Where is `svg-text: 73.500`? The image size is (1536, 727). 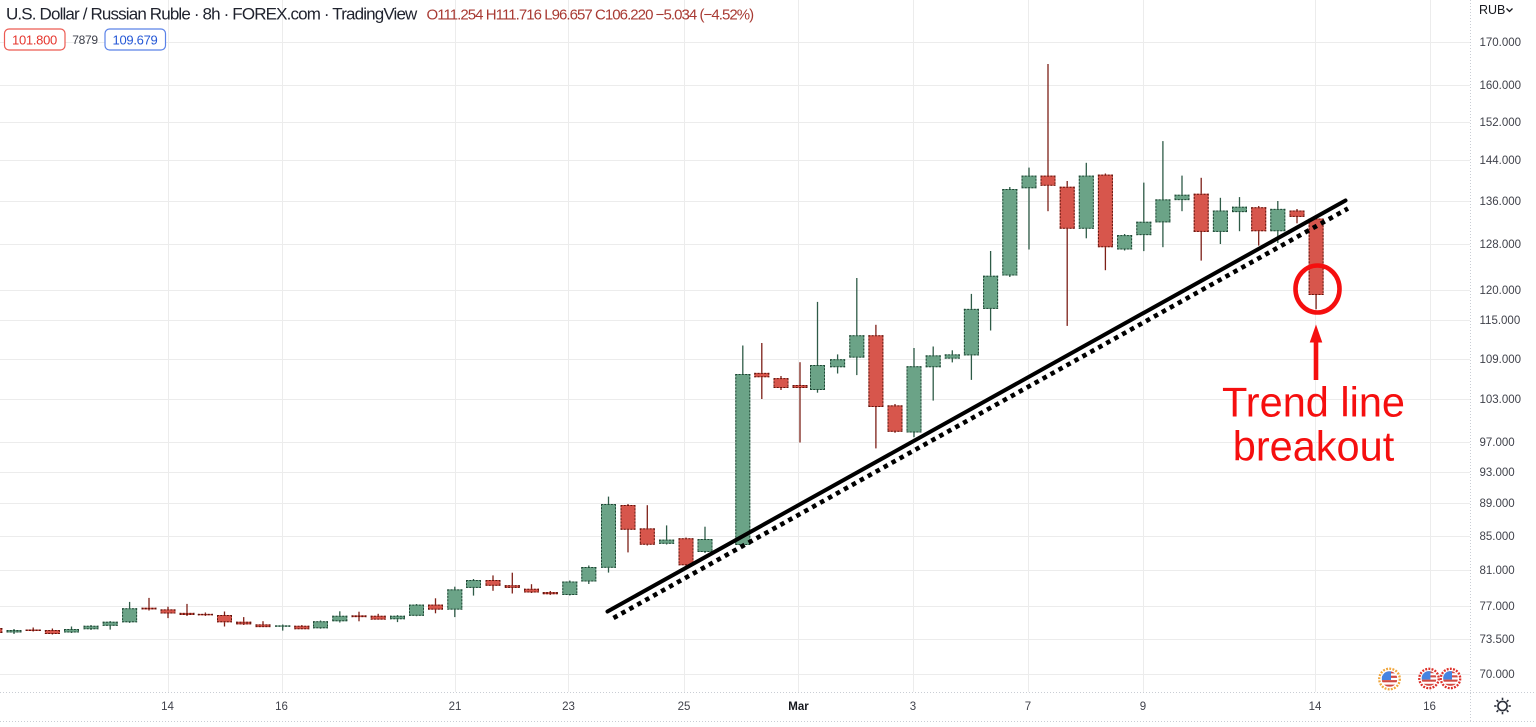 svg-text: 73.500 is located at coordinates (1497, 640).